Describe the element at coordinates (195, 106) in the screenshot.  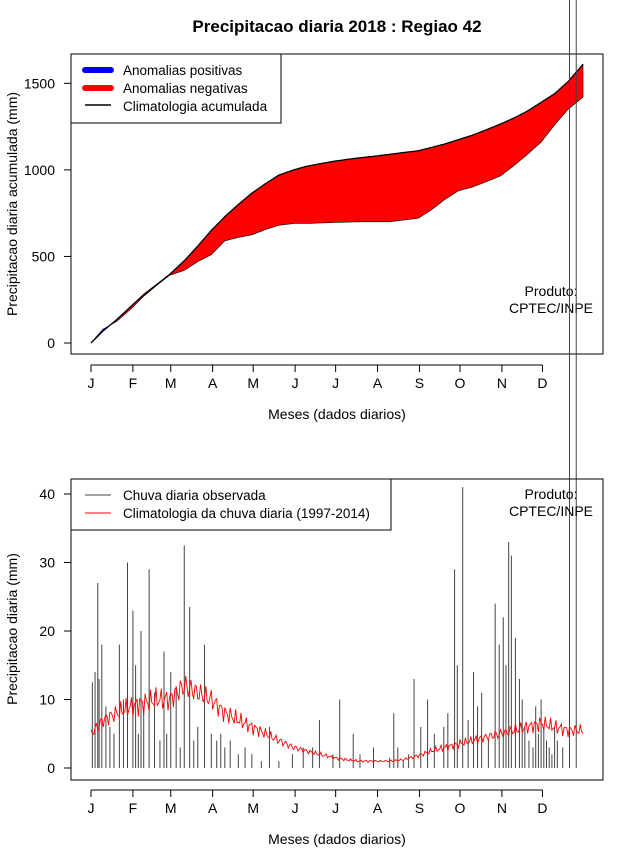
I see `legend-climatology-label: Climatologia acumulada` at that location.